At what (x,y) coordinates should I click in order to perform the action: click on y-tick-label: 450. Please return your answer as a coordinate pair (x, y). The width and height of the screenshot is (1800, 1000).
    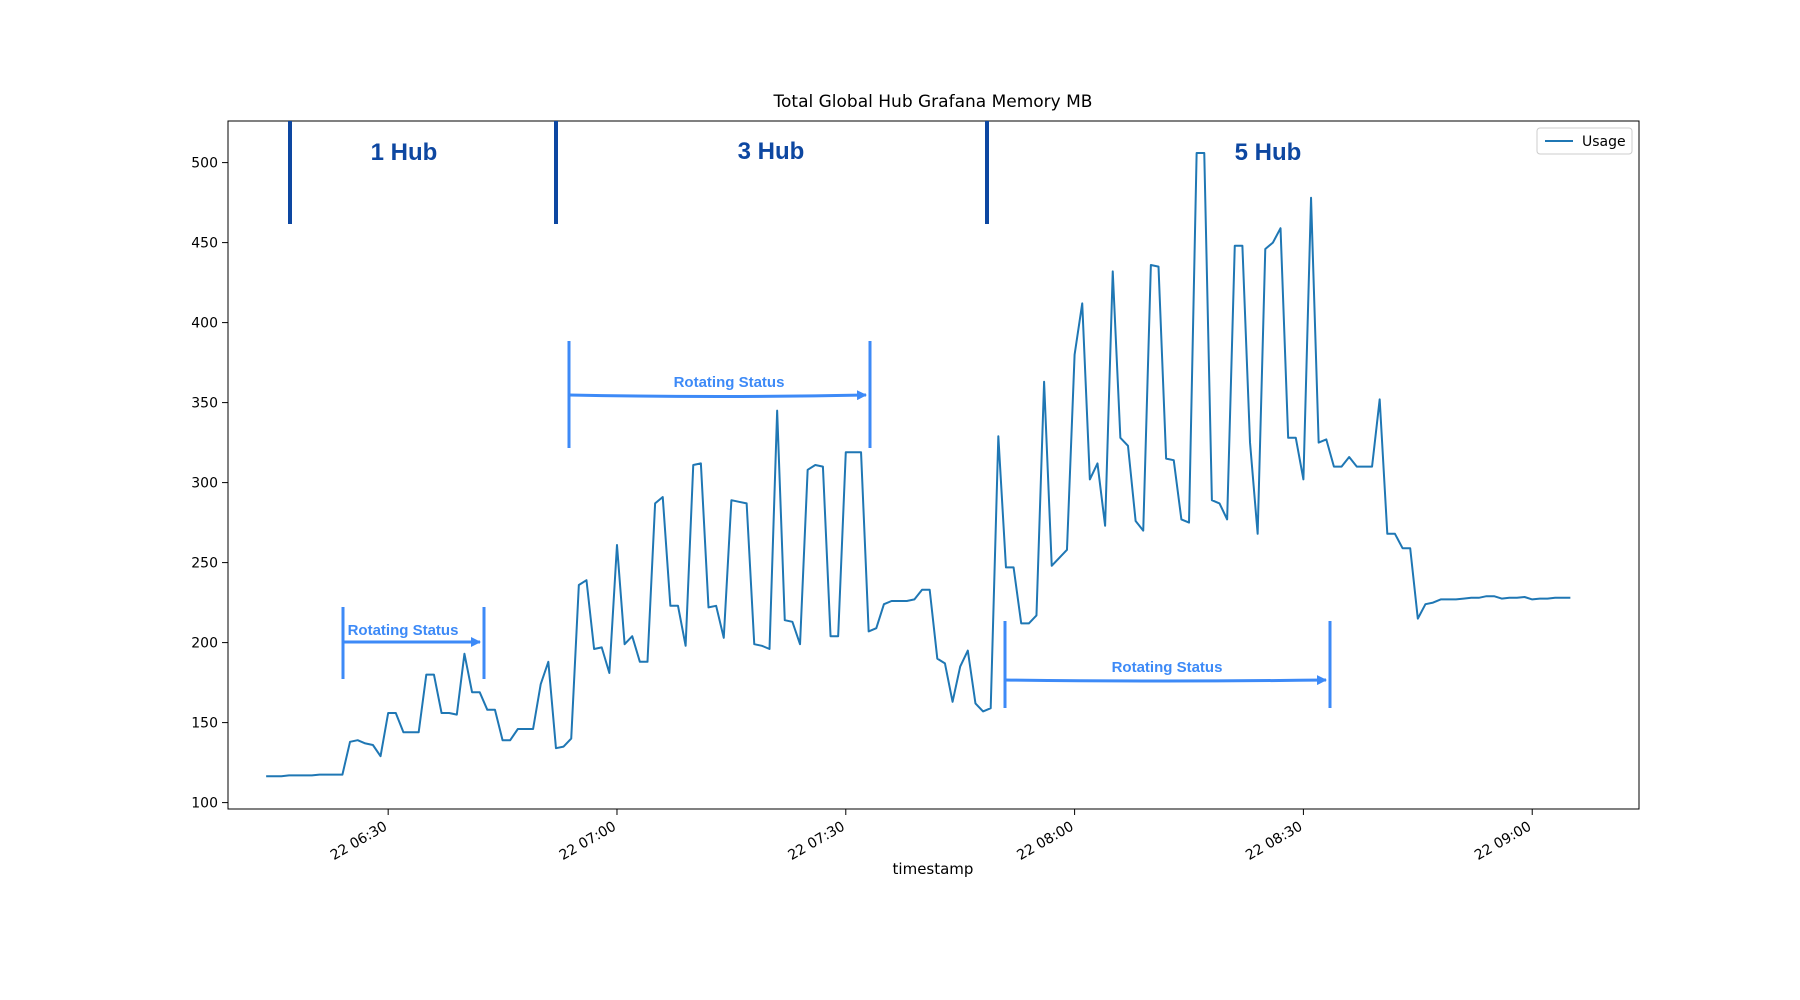
    Looking at the image, I should click on (204, 244).